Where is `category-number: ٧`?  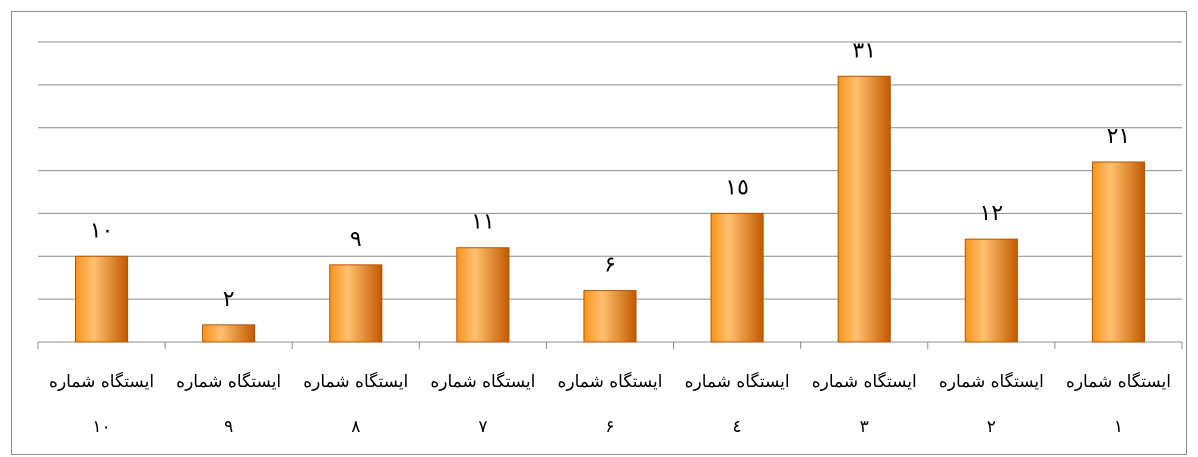 category-number: ٧ is located at coordinates (482, 427).